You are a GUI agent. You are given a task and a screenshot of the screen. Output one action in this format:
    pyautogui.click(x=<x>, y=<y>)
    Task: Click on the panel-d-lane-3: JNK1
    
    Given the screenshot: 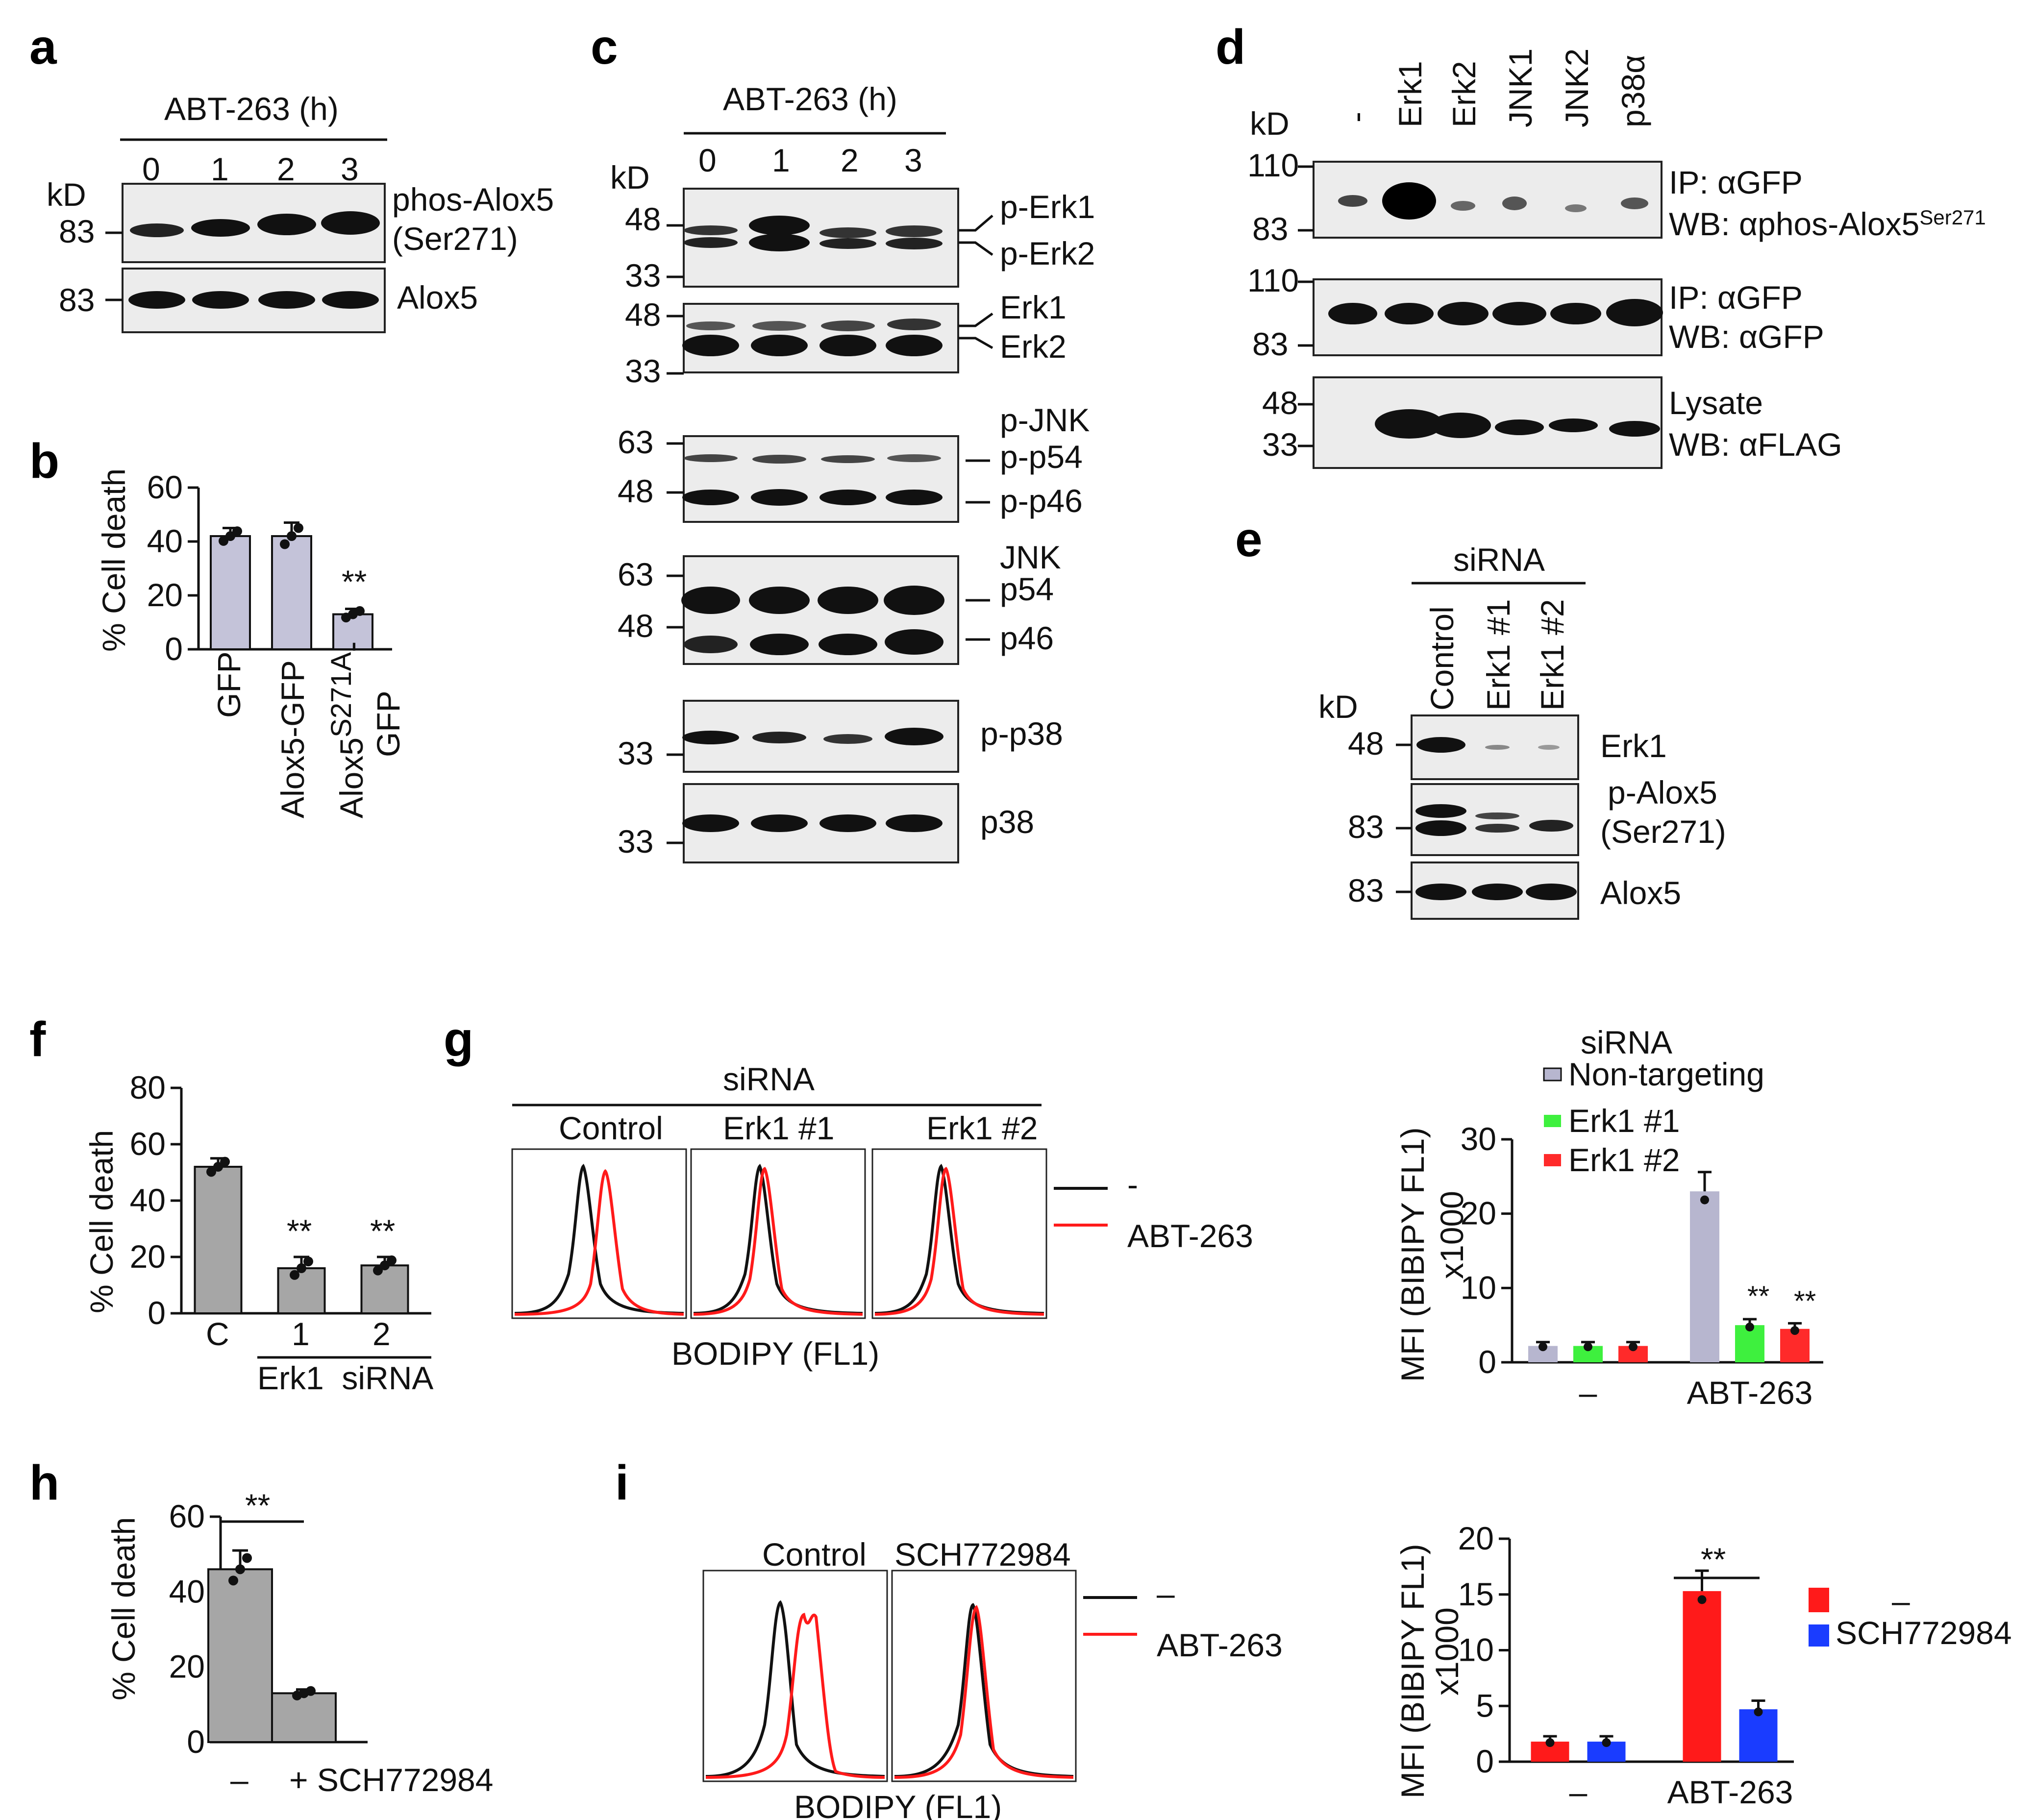 What is the action you would take?
    pyautogui.click(x=1520, y=88)
    